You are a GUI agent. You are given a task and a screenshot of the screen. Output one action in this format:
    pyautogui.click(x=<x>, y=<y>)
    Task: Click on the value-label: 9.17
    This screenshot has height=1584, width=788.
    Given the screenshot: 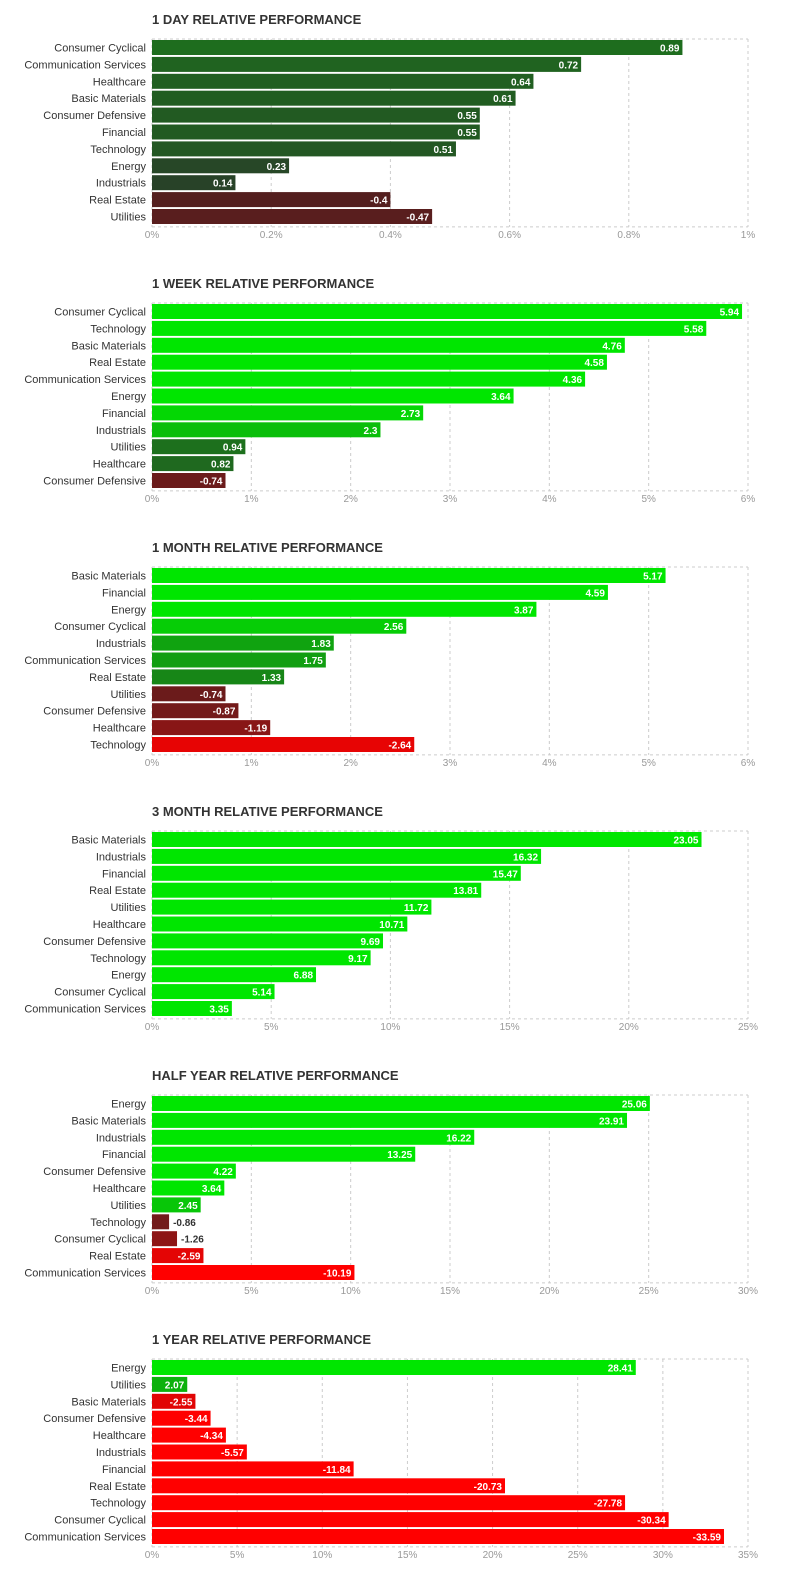 What is the action you would take?
    pyautogui.click(x=358, y=959)
    